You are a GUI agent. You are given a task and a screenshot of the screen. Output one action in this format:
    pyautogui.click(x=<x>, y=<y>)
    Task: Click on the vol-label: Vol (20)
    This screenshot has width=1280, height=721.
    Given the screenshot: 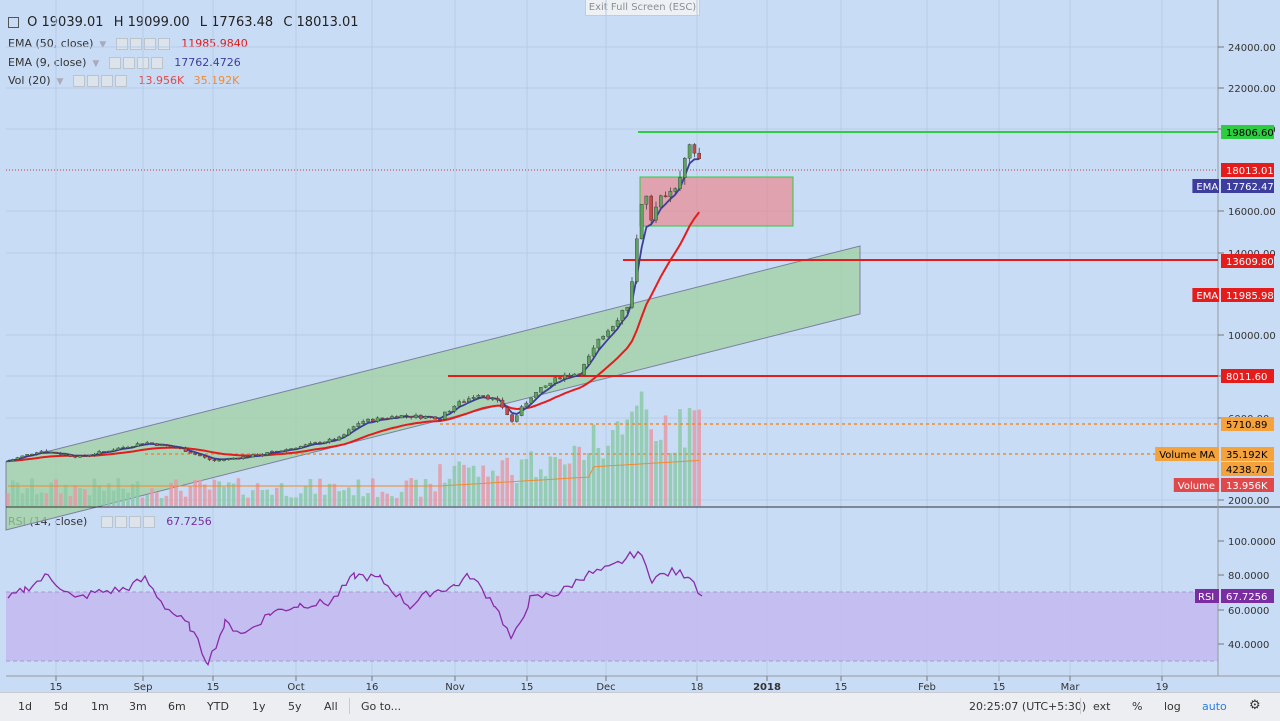 What is the action you would take?
    pyautogui.click(x=29, y=80)
    